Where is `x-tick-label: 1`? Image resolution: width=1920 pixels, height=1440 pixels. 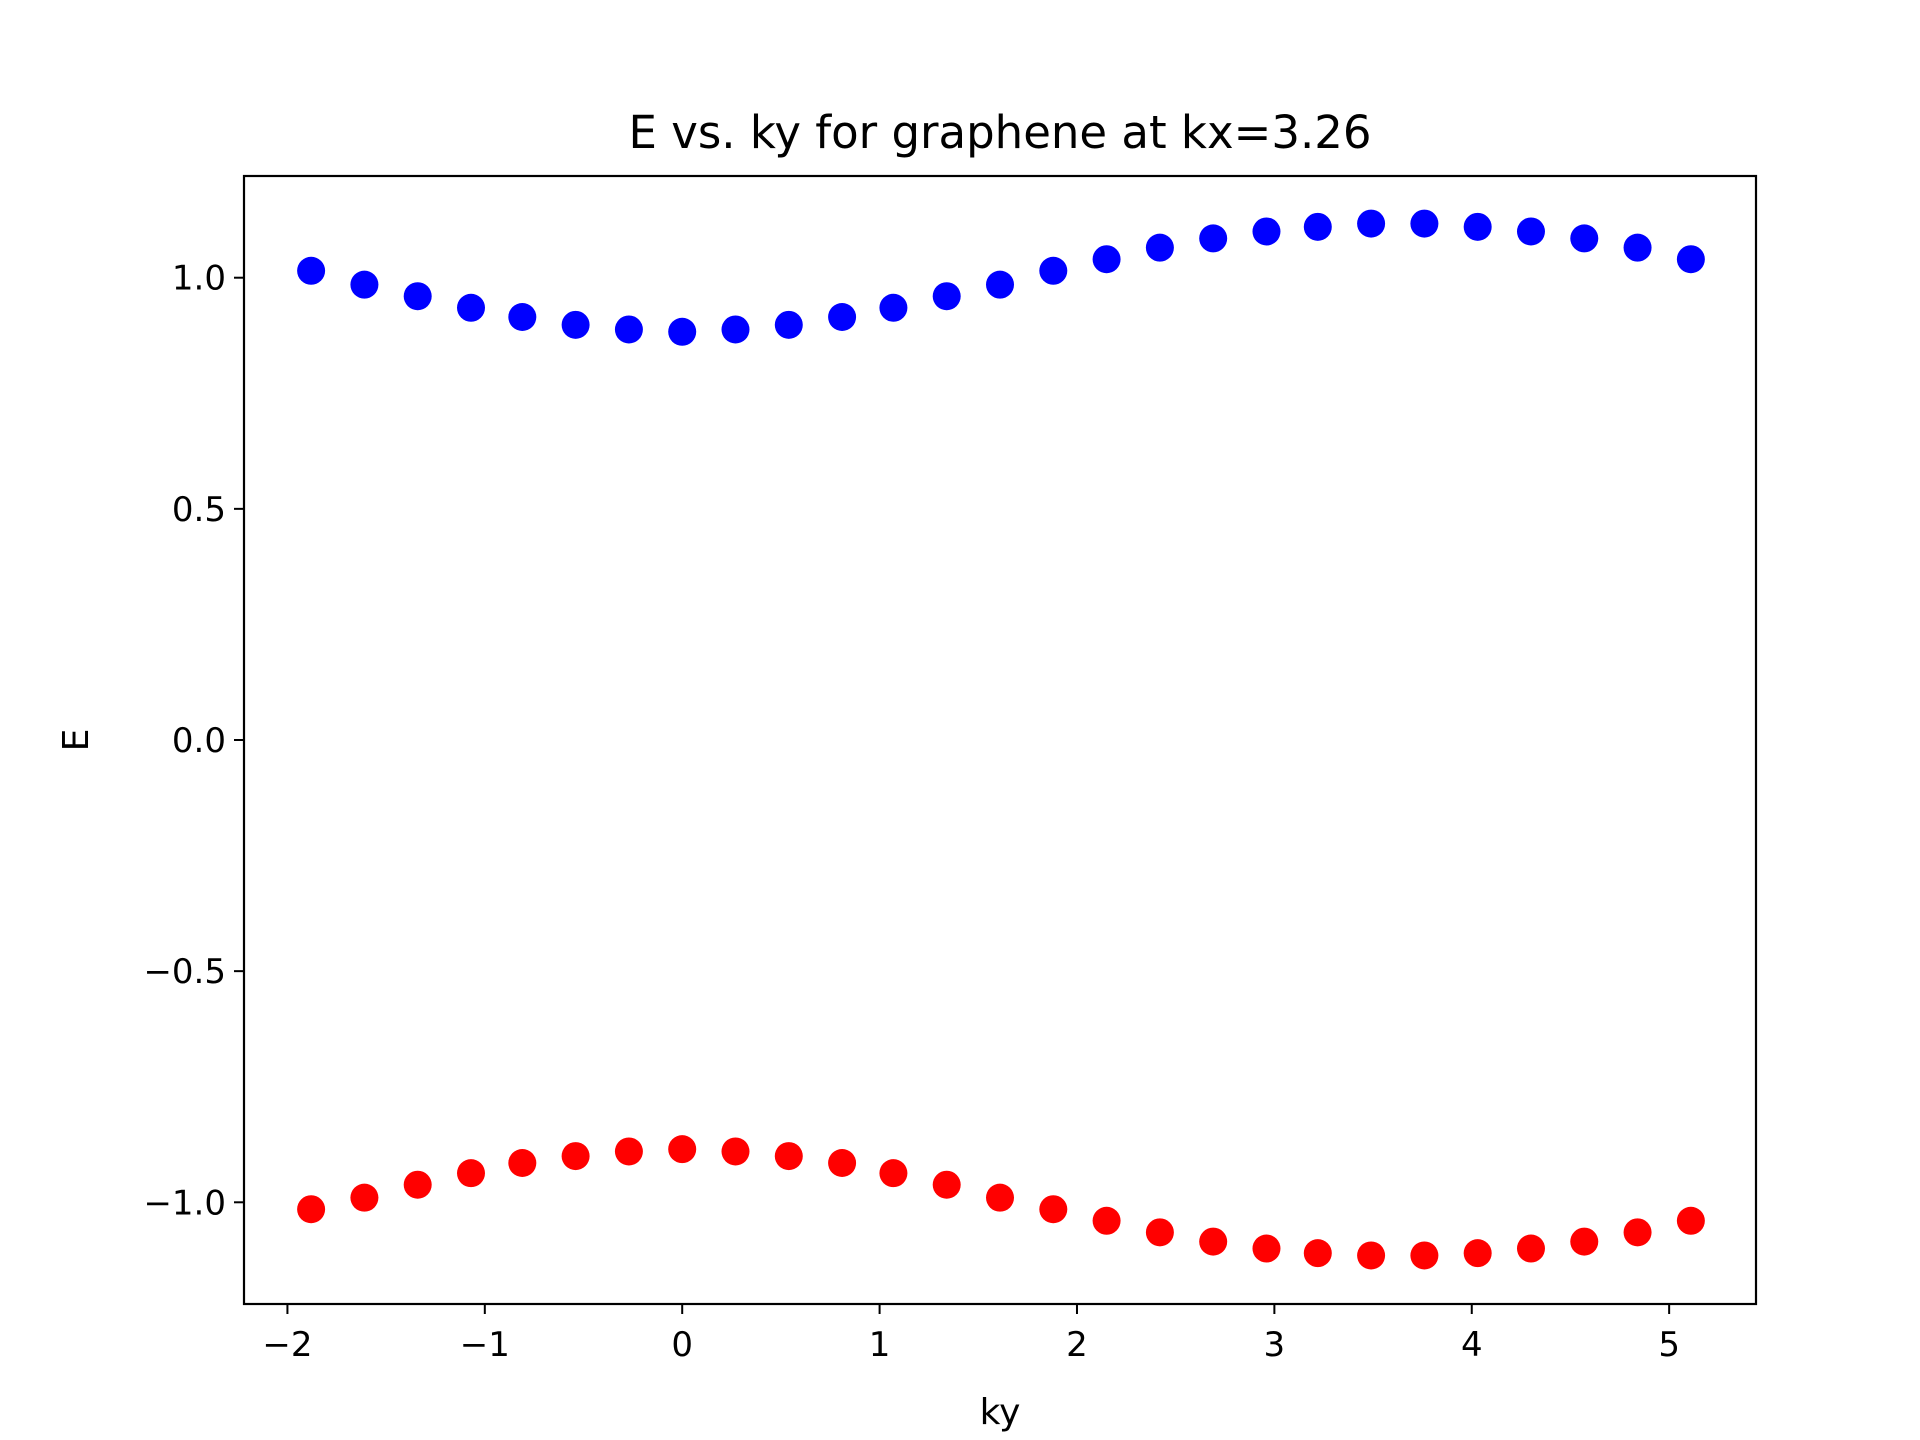
x-tick-label: 1 is located at coordinates (880, 1345).